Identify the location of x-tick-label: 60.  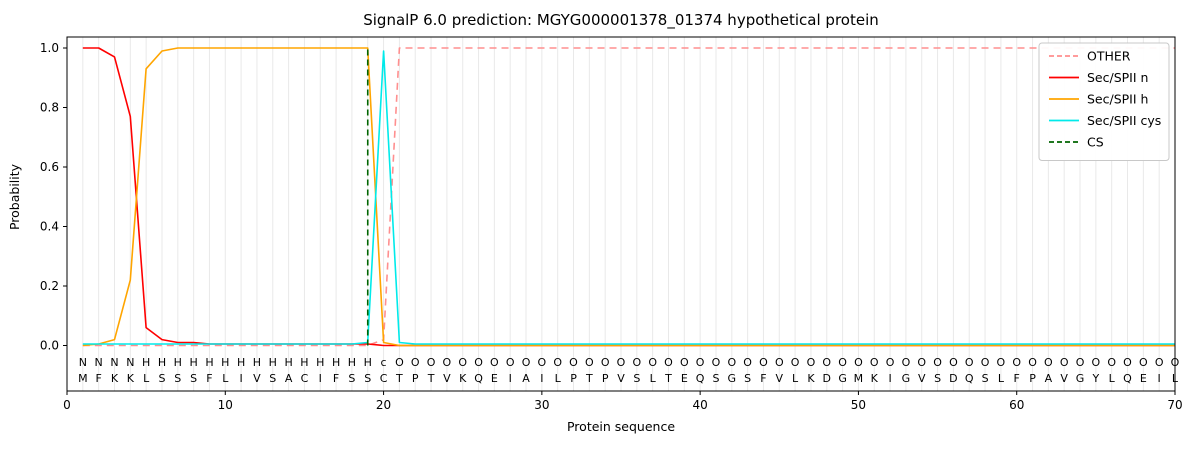
(1016, 405).